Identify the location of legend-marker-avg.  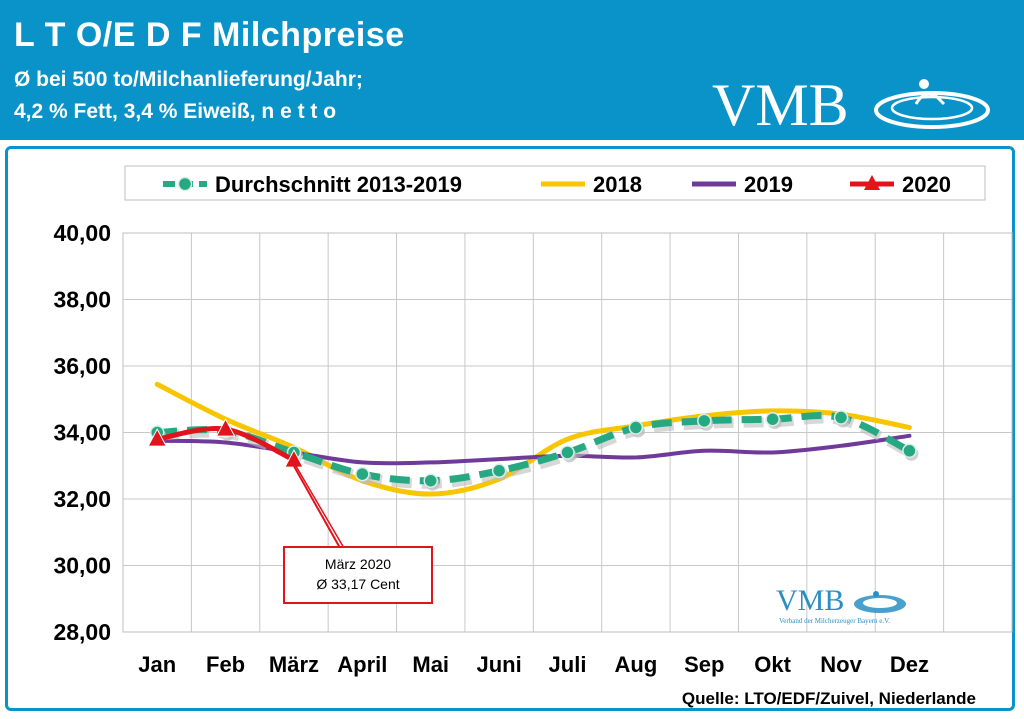
(185, 184).